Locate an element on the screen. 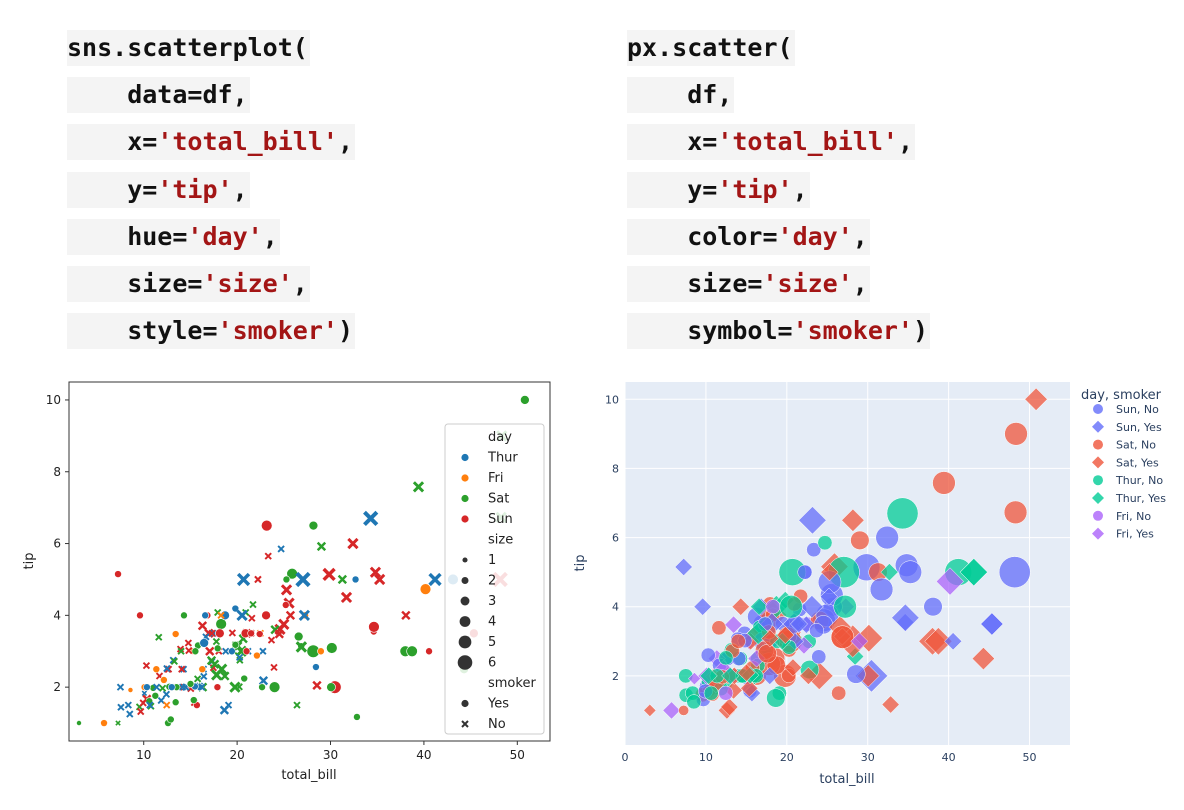 This screenshot has width=1184, height=810. code-text: sns.scatterplot( is located at coordinates (187, 47).